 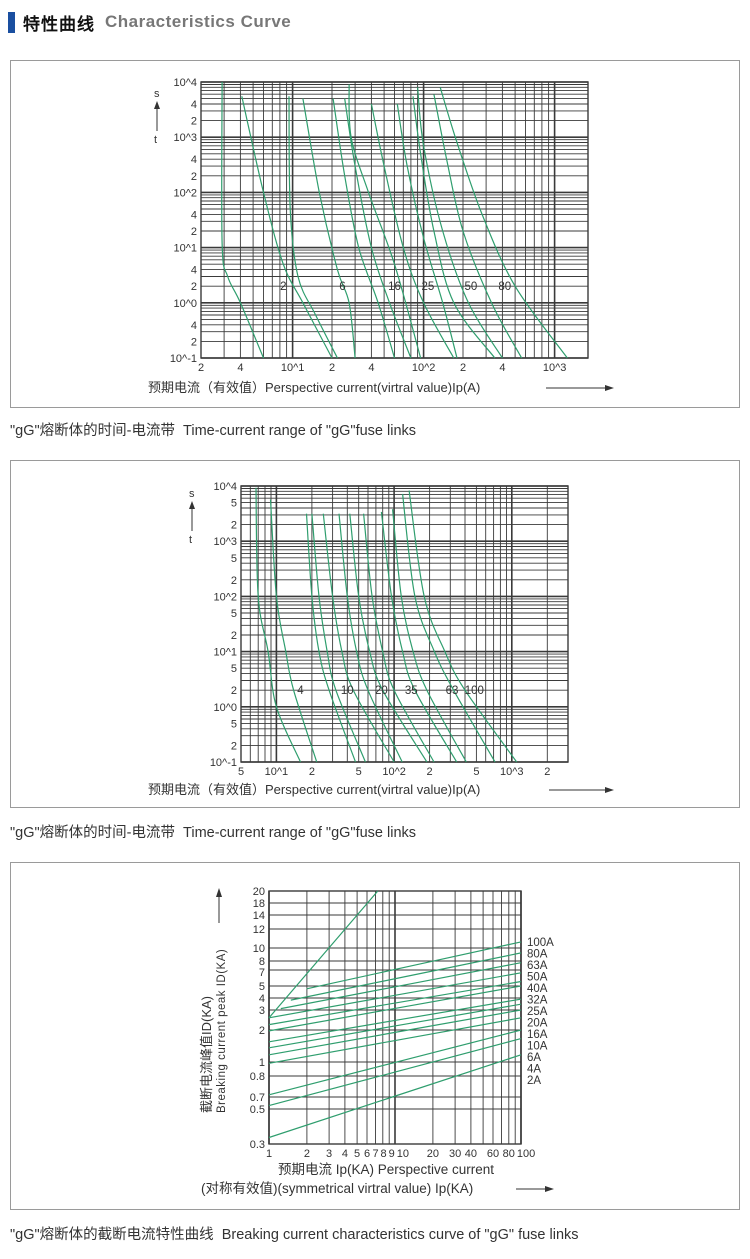 I want to click on rating-label: 4, so click(x=300, y=691).